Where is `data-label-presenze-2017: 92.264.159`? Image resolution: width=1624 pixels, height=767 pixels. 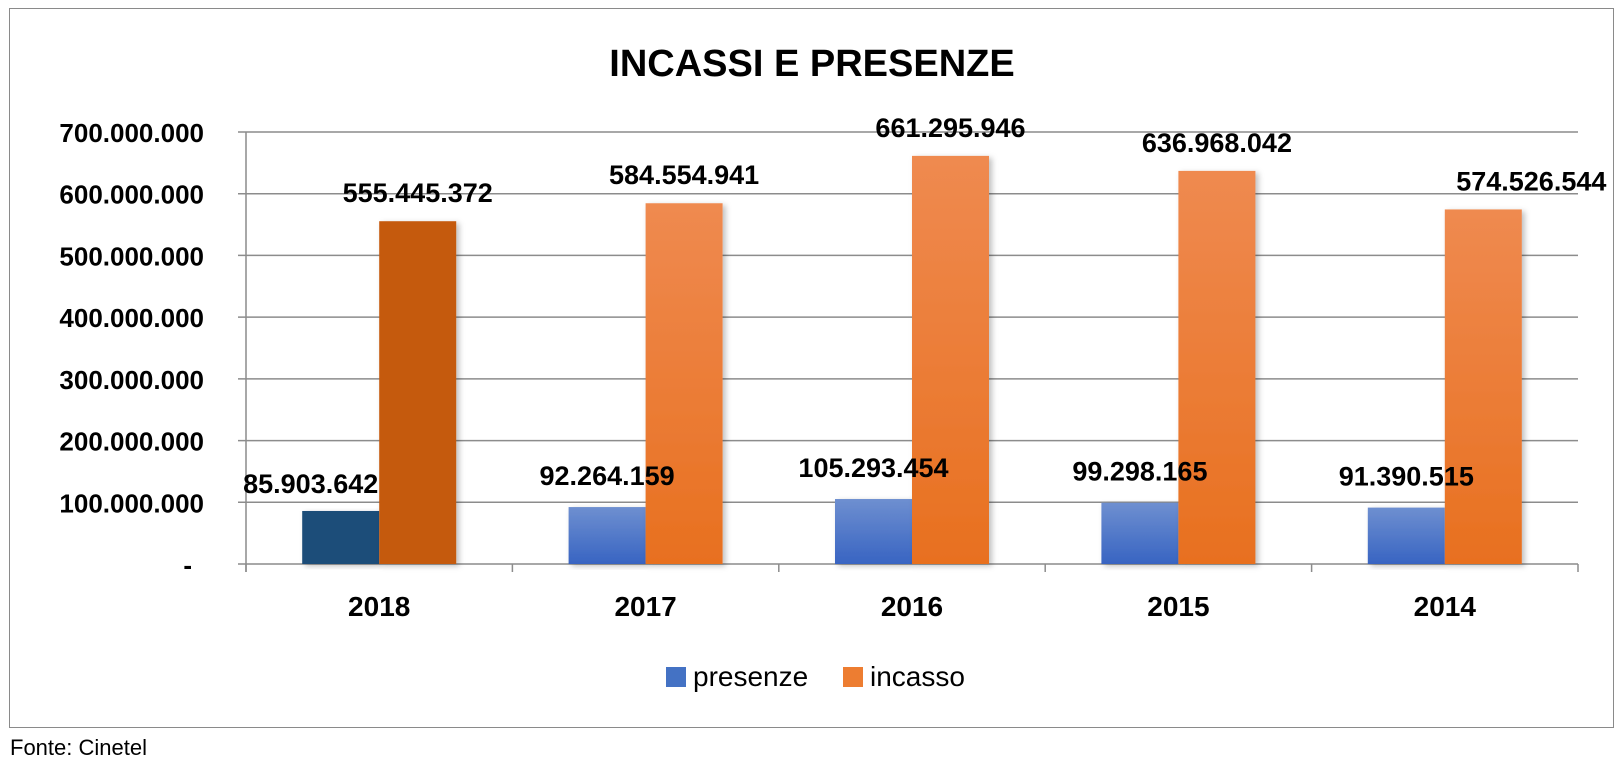
data-label-presenze-2017: 92.264.159 is located at coordinates (607, 476).